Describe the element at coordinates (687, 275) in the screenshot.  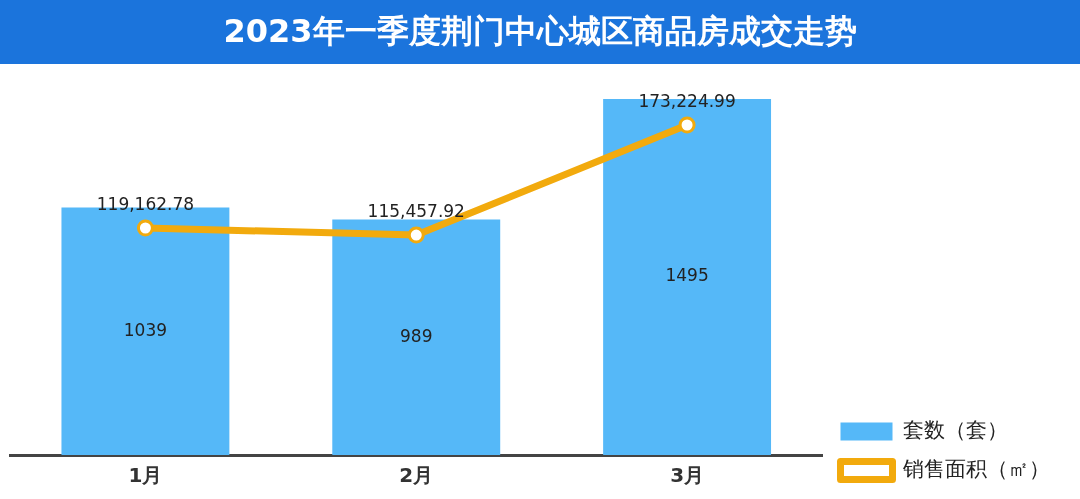
I see `data-label: 1495` at that location.